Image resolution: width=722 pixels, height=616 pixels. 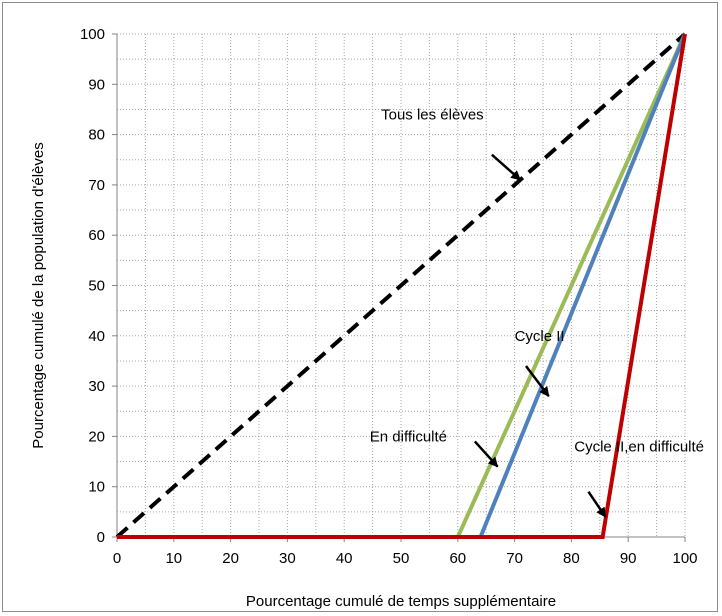 I want to click on y-tick-label: 10, so click(x=96, y=487).